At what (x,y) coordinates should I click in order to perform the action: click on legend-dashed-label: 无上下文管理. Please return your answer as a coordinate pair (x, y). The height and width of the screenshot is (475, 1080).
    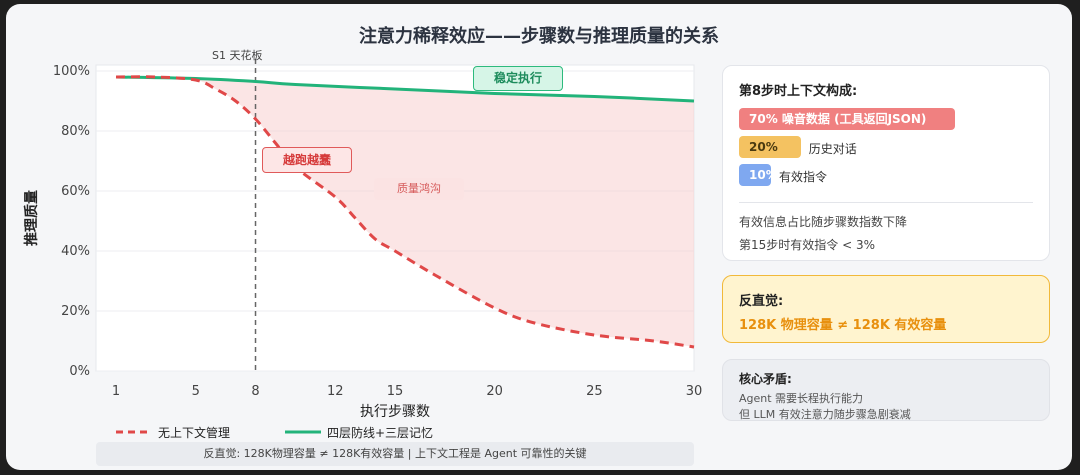
    Looking at the image, I should click on (194, 433).